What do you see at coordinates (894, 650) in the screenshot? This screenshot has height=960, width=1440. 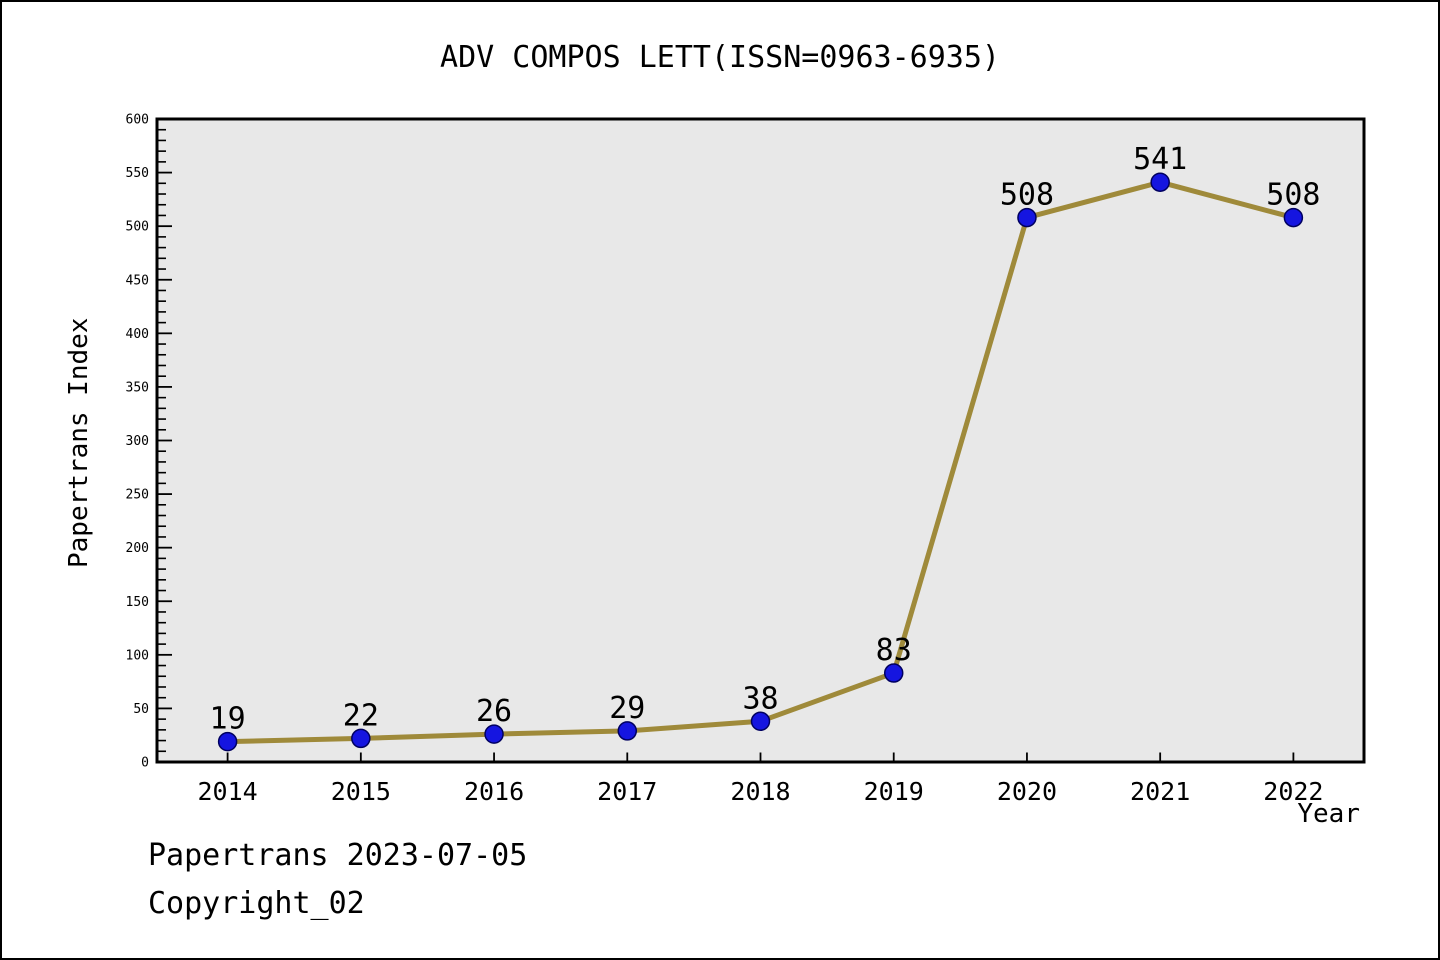 I see `data-point-label: 83` at bounding box center [894, 650].